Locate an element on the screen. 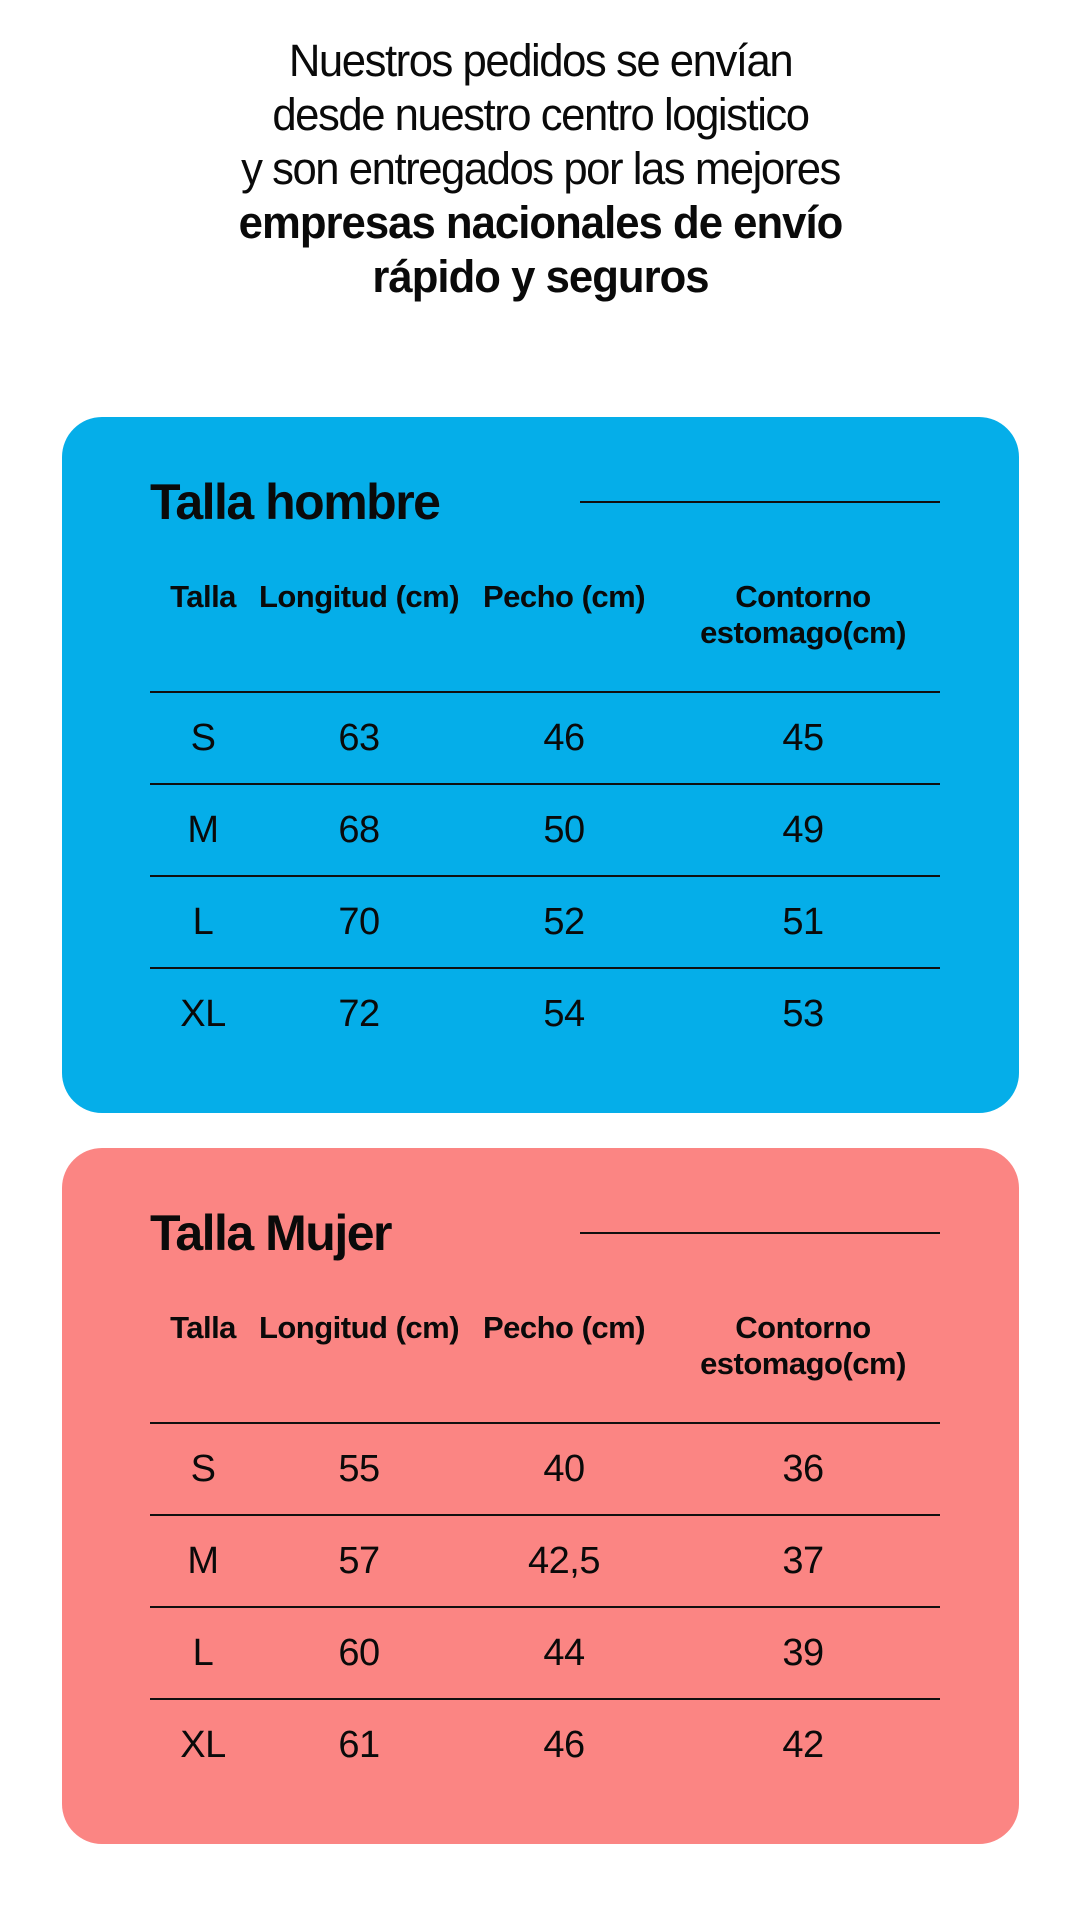  contorno-value: 36 is located at coordinates (803, 1468).